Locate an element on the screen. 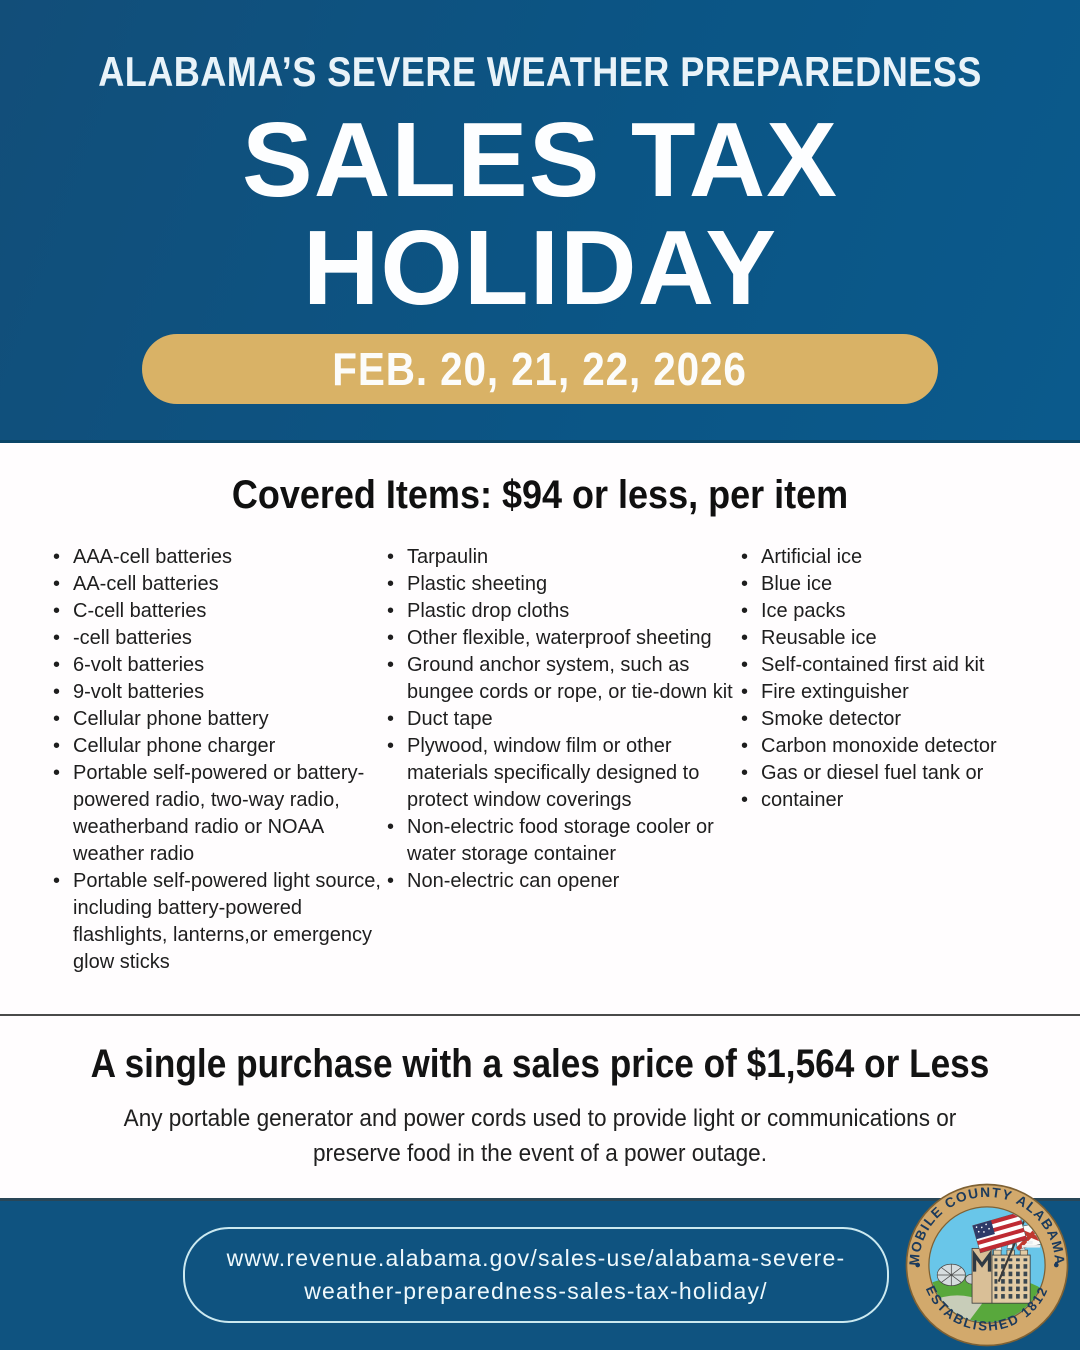 The height and width of the screenshot is (1350, 1080). us-flag-icon is located at coordinates (1000, 1232).